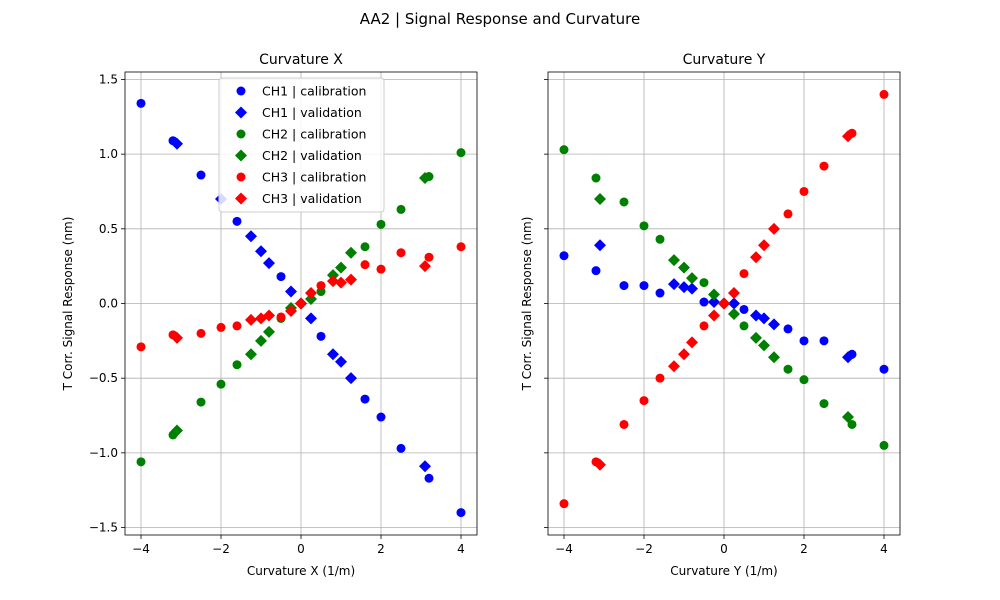 The height and width of the screenshot is (600, 1000). Describe the element at coordinates (724, 60) in the screenshot. I see `subplot-title: Curvature Y` at that location.